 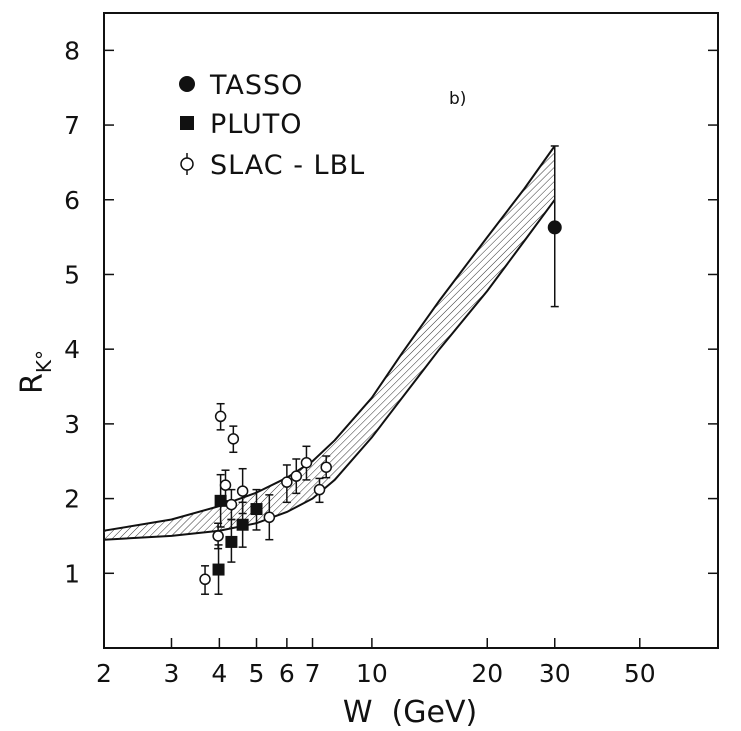 I want to click on x-tick-label: 6, so click(x=287, y=673).